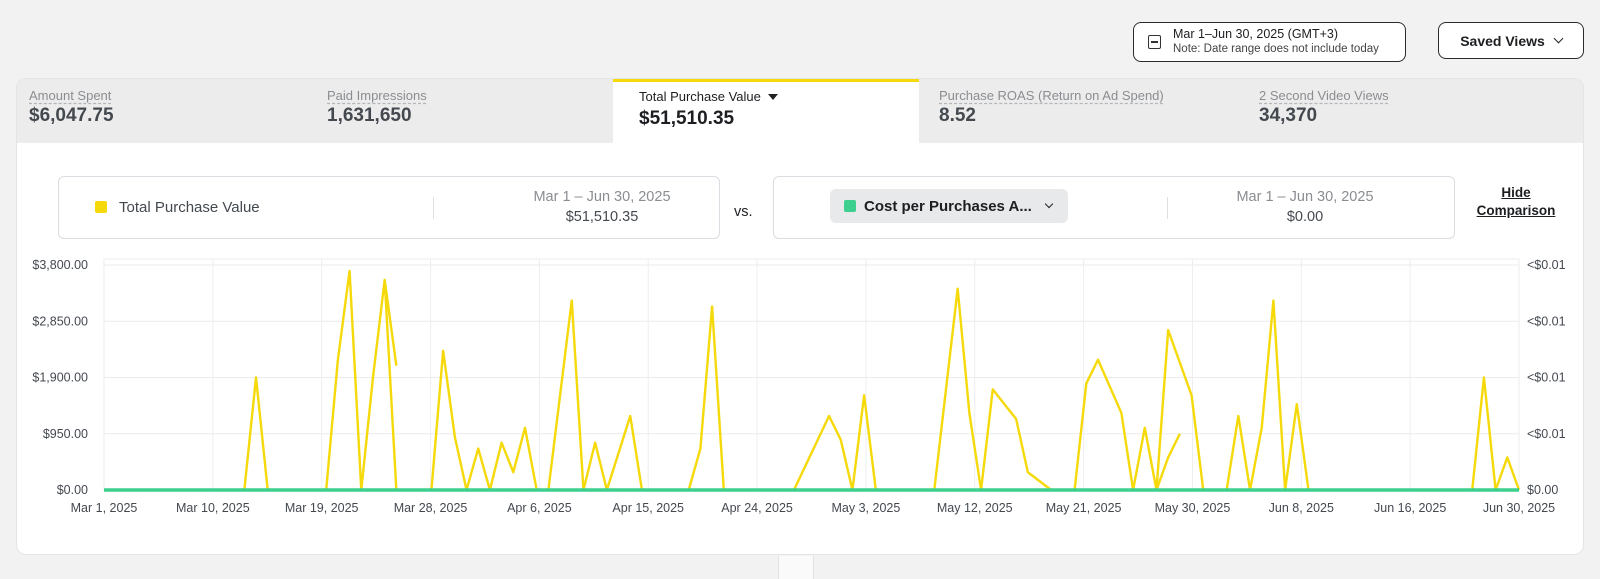  I want to click on metric-tab-amount-spent: Amount Spent $6,047.75, so click(166, 111).